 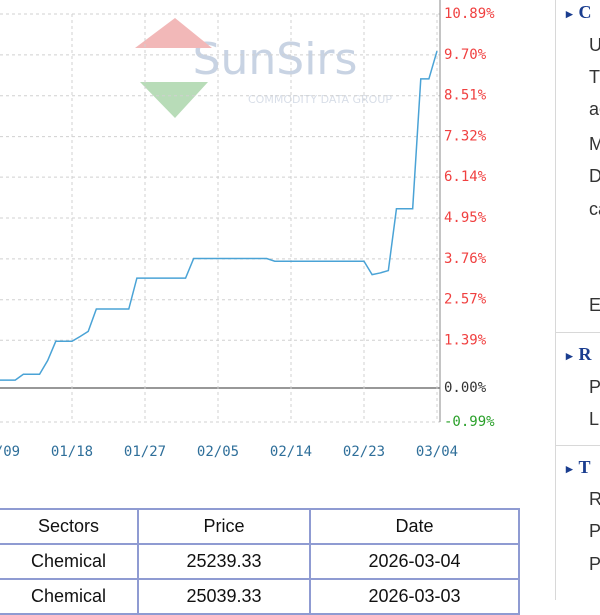 I want to click on x-tick-label: 03/04, so click(x=437, y=452).